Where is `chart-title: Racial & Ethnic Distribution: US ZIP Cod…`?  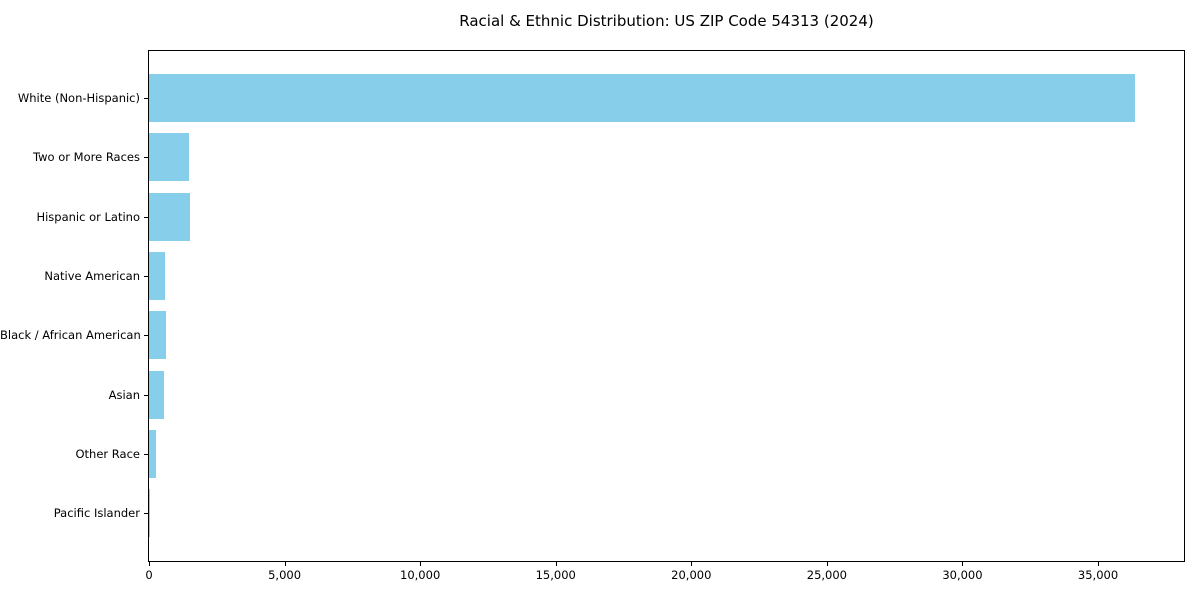 chart-title: Racial & Ethnic Distribution: US ZIP Cod… is located at coordinates (666, 21).